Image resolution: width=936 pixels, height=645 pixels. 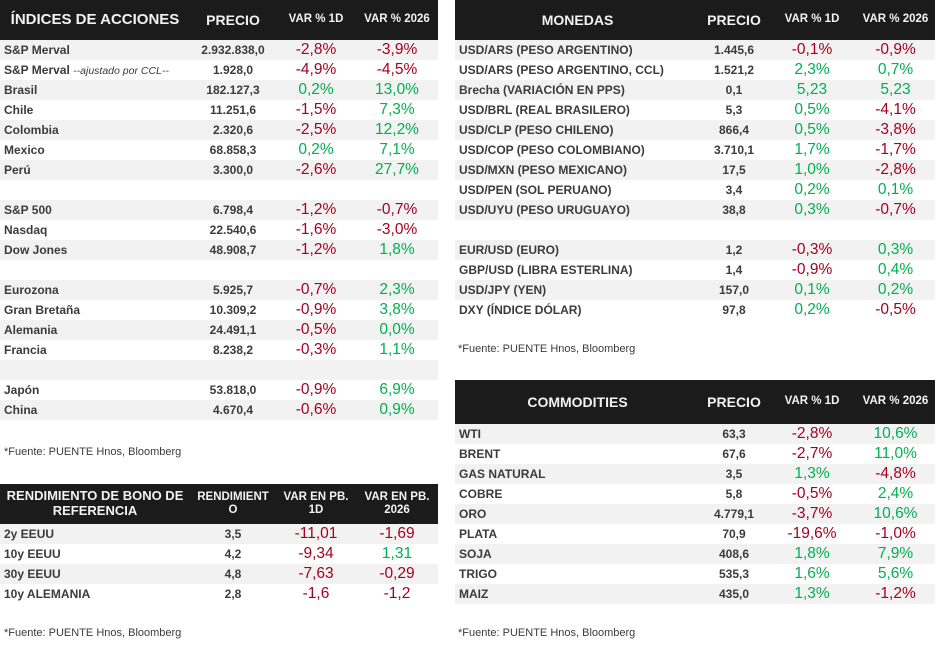 I want to click on row-var-1d: -4,9%, so click(x=316, y=69).